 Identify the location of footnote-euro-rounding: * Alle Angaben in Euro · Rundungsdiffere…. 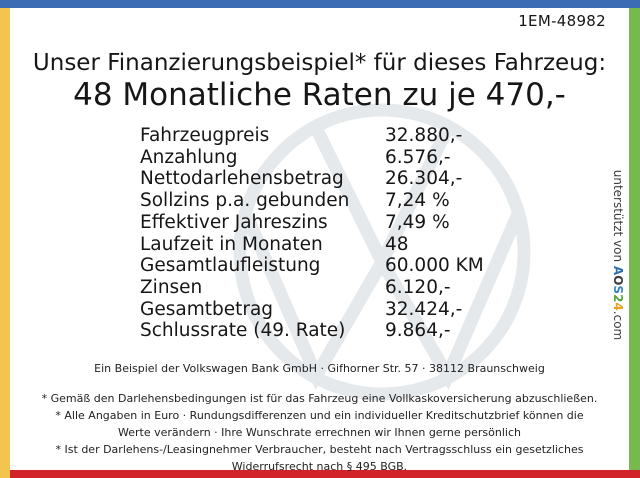
(319, 424).